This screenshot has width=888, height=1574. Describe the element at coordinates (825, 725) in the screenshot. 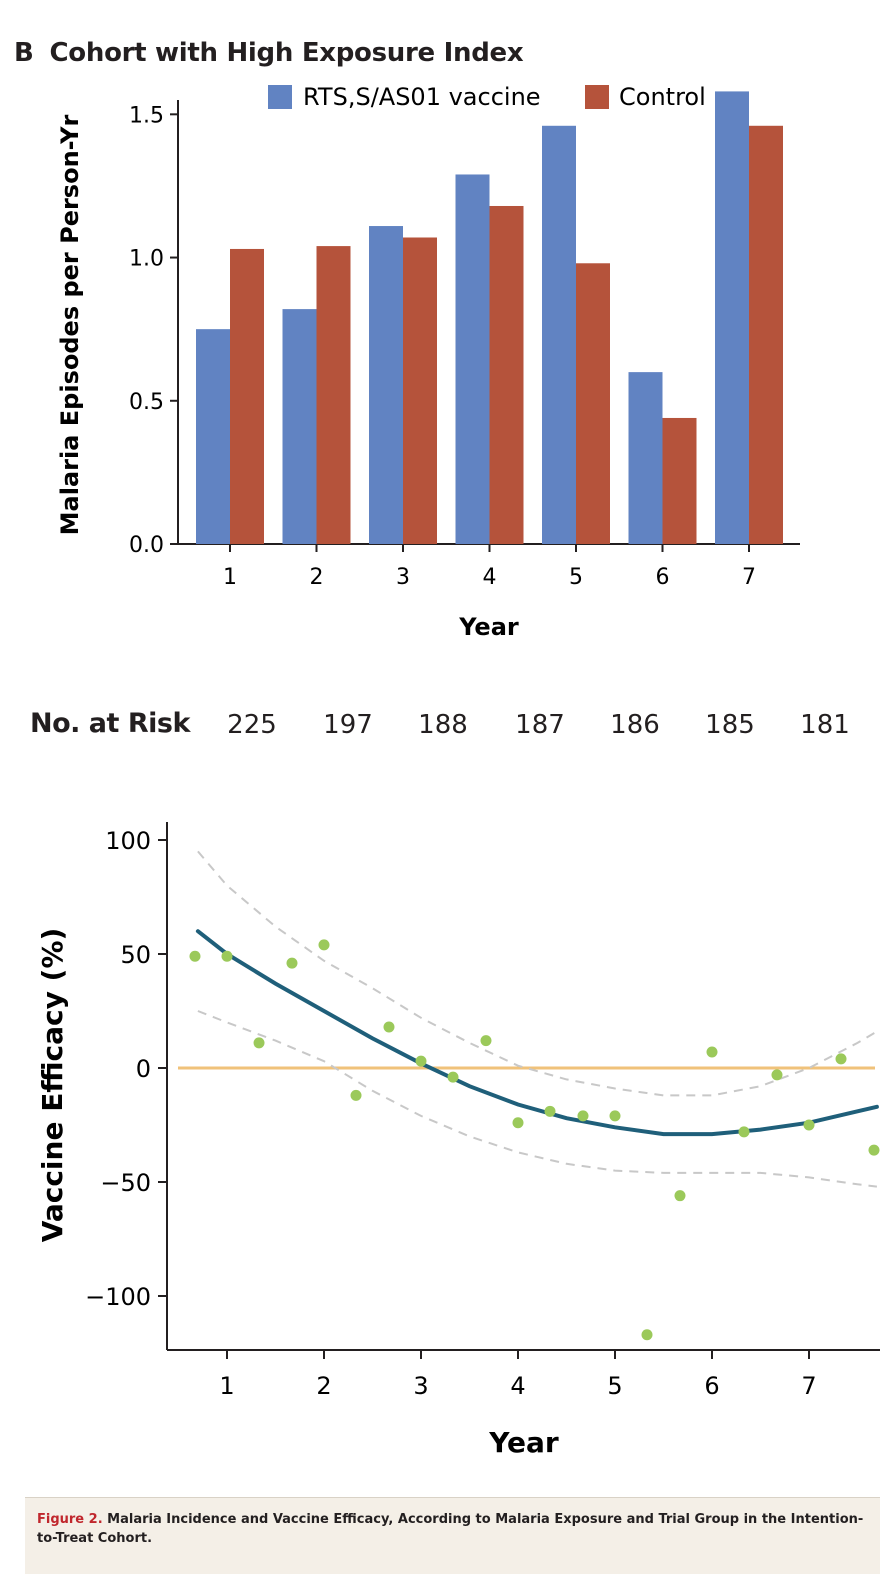

I see `risk-value: 181` at that location.